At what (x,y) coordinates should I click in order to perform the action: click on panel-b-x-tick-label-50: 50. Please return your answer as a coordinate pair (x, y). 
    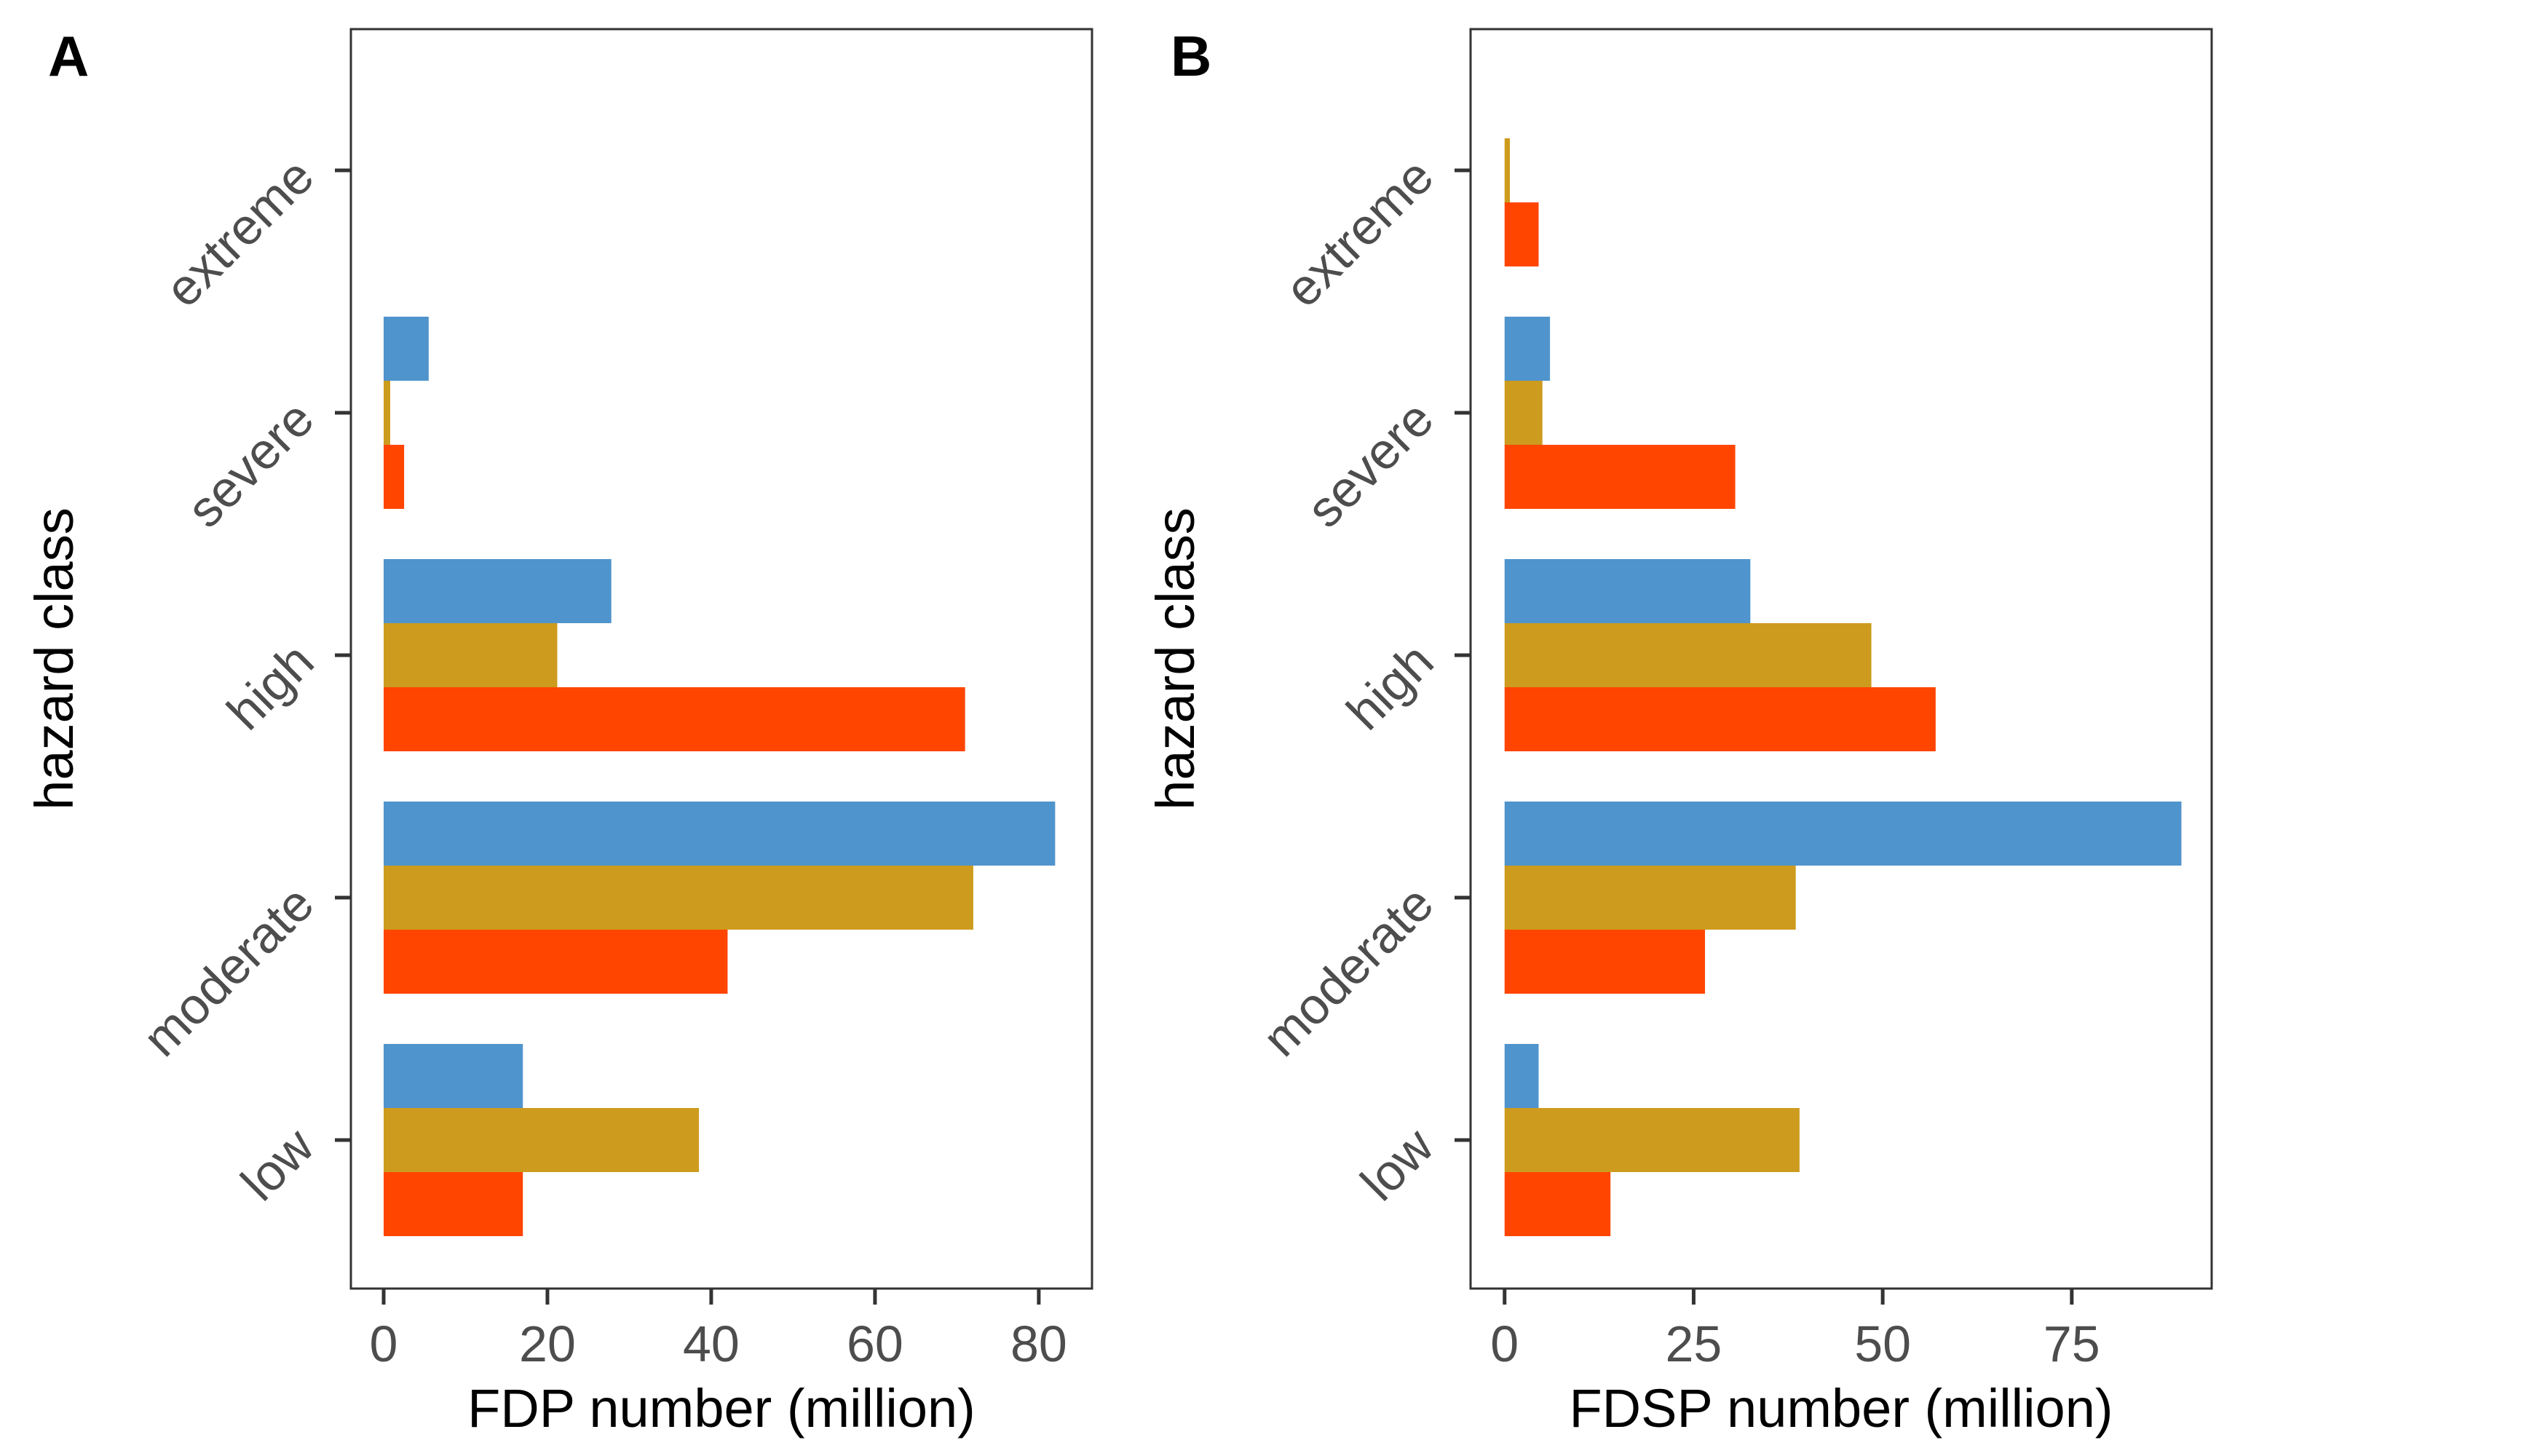
    Looking at the image, I should click on (1882, 1343).